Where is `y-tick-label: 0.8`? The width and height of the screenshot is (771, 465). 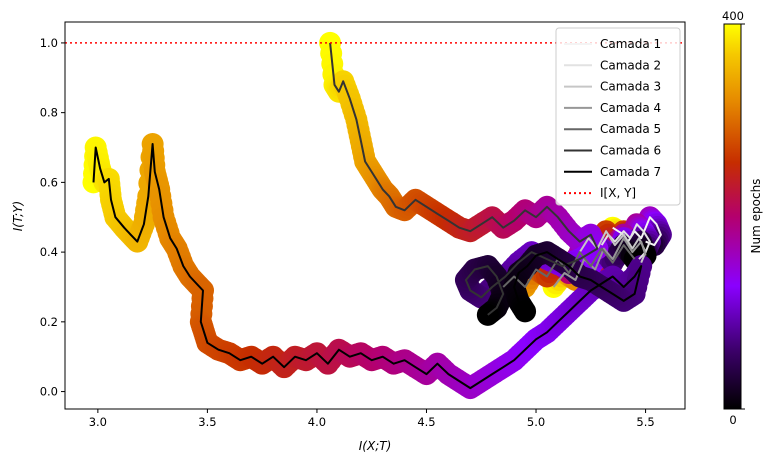
y-tick-label: 0.8 is located at coordinates (49, 113).